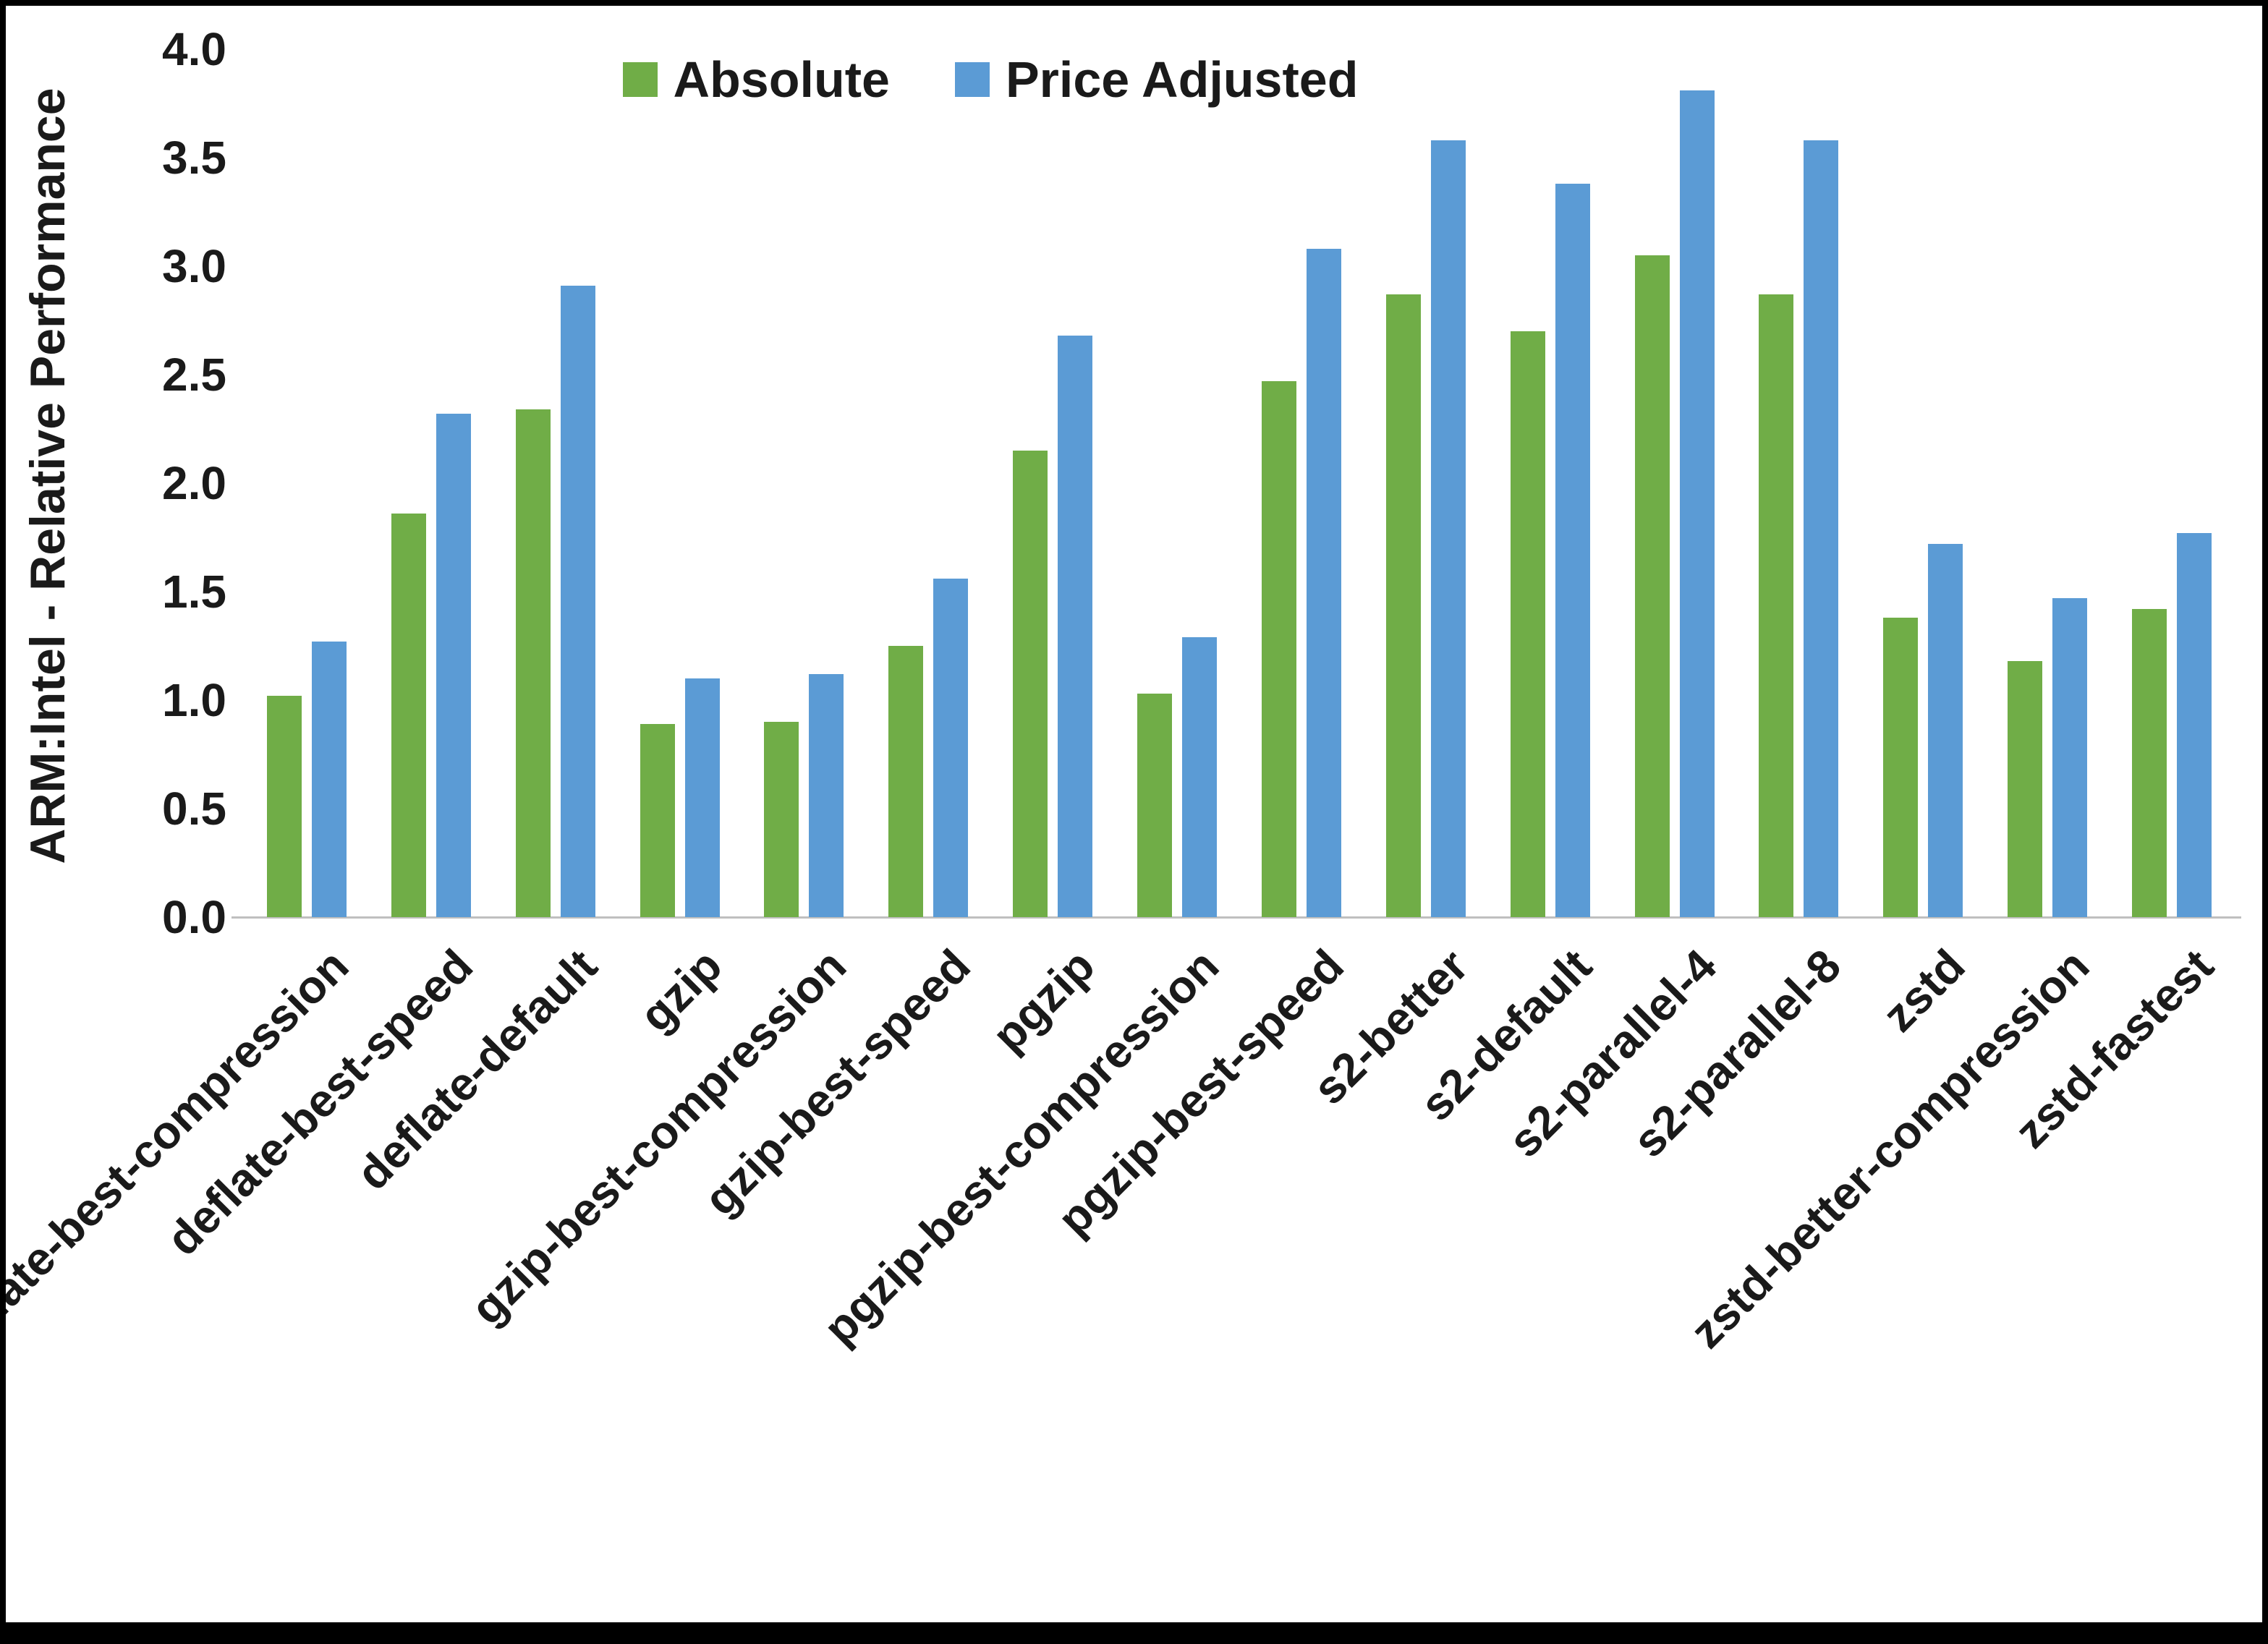  What do you see at coordinates (194, 158) in the screenshot?
I see `y-tick-label: 3.5` at bounding box center [194, 158].